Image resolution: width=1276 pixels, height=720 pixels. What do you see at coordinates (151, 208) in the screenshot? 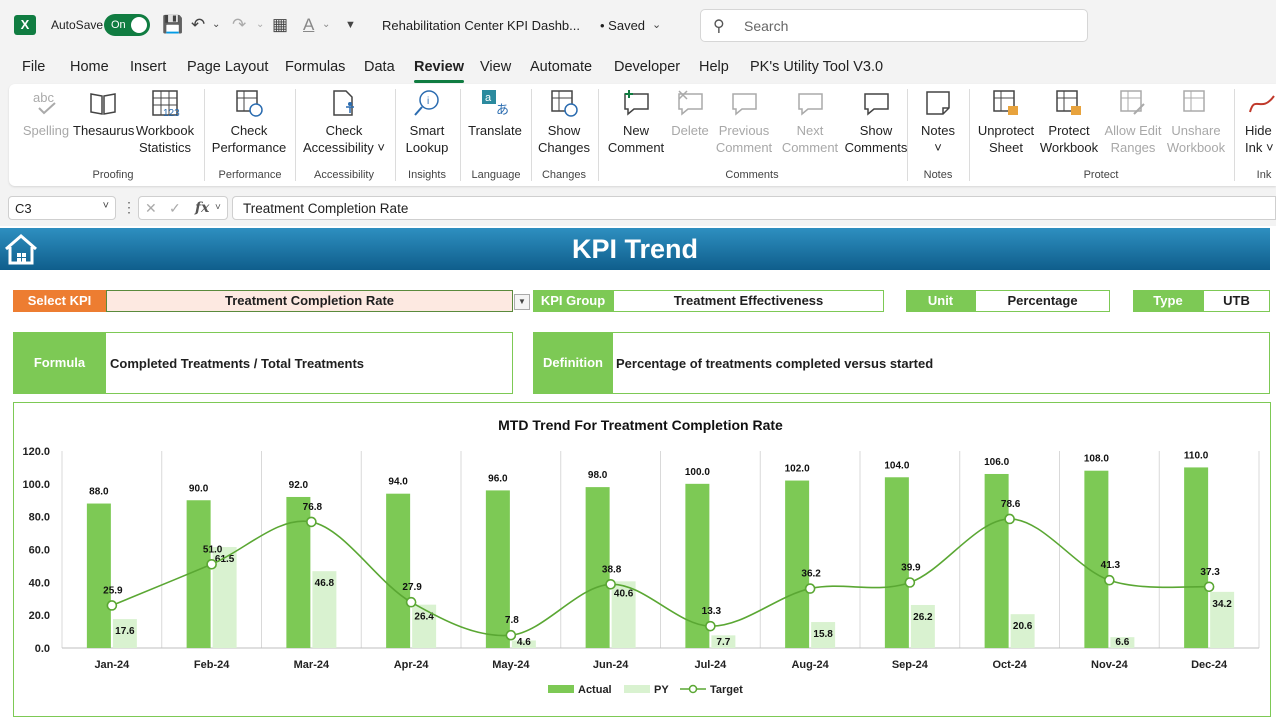
I see `cancel-x-icon: ✕` at bounding box center [151, 208].